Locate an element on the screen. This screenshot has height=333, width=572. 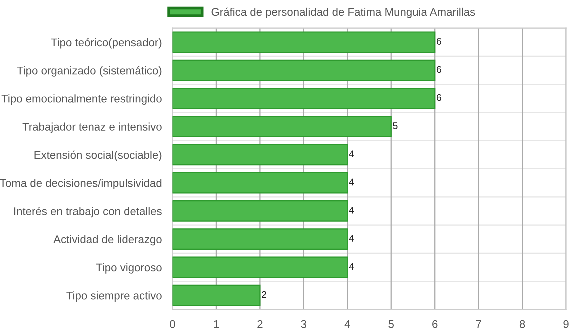
x-tick-label: 7 is located at coordinates (479, 324).